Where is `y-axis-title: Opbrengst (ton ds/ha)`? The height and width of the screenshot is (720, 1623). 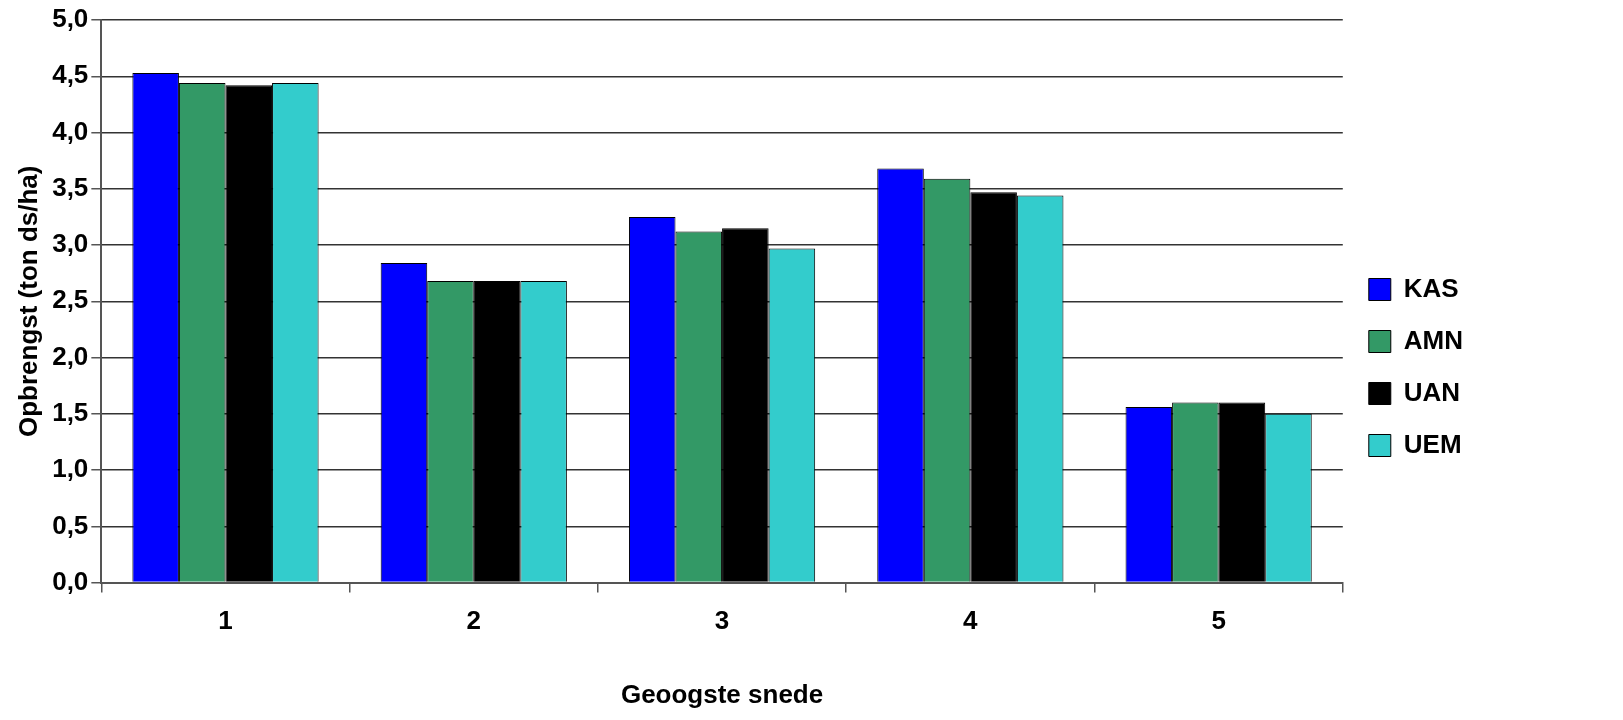 y-axis-title: Opbrengst (ton ds/ha) is located at coordinates (27, 301).